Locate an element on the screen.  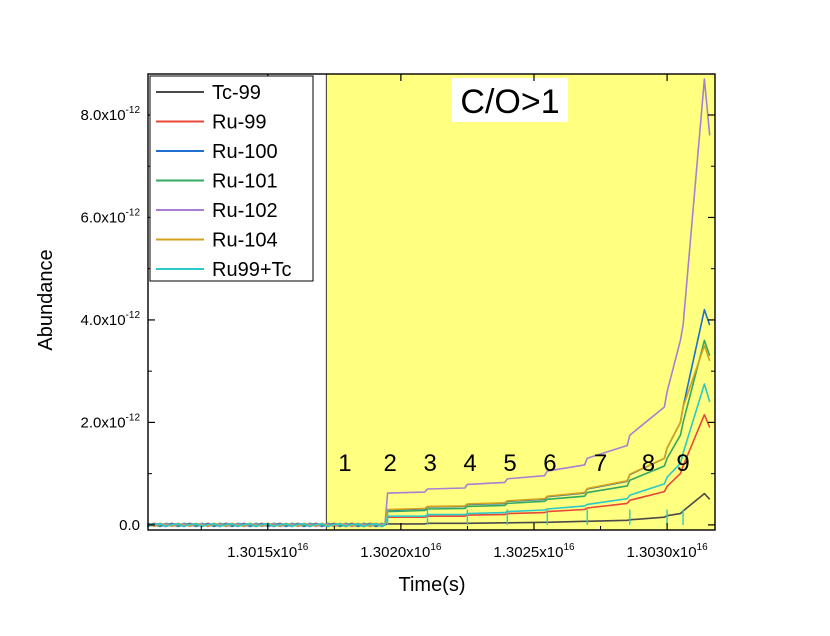
x-tick-label: 1.3025x10¹⁶ is located at coordinates (534, 551).